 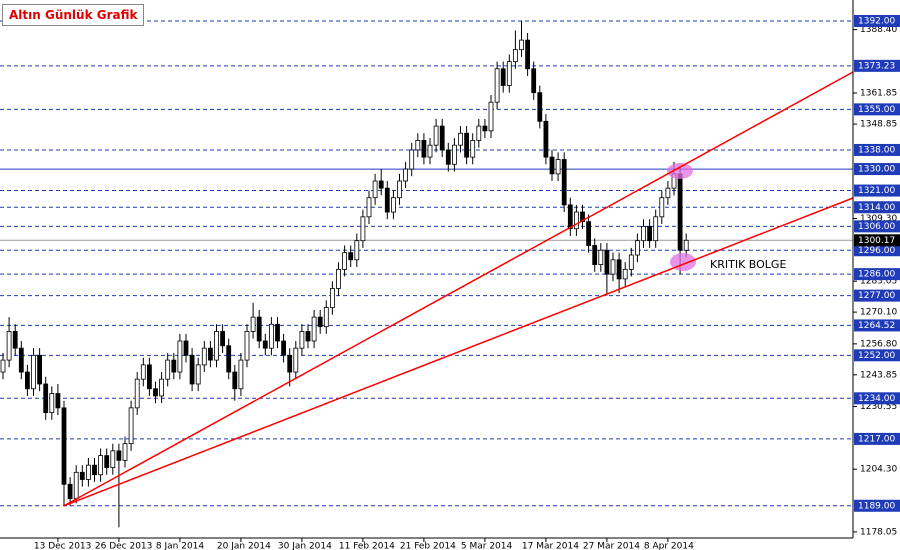 What do you see at coordinates (878, 313) in the screenshot?
I see `y-tick-label: 1270.10` at bounding box center [878, 313].